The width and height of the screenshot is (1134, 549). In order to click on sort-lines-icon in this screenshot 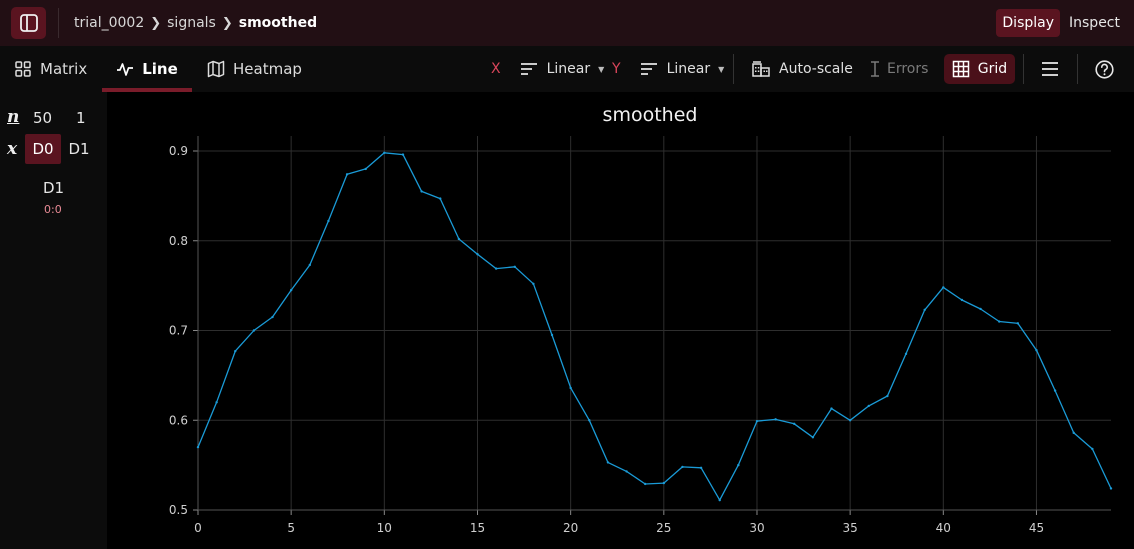, I will do `click(528, 69)`.